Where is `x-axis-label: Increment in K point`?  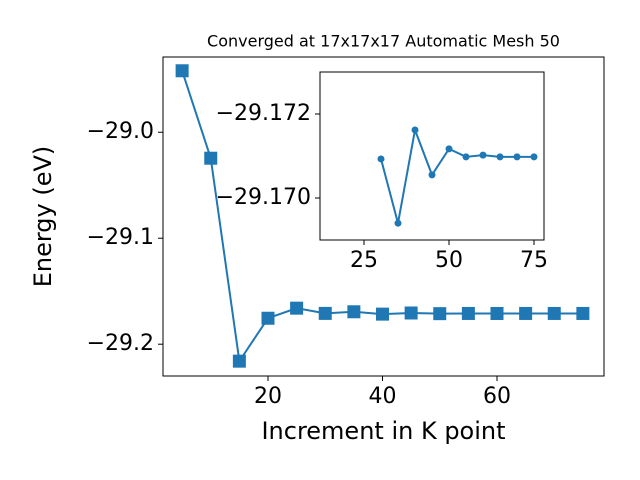
x-axis-label: Increment in K point is located at coordinates (383, 431).